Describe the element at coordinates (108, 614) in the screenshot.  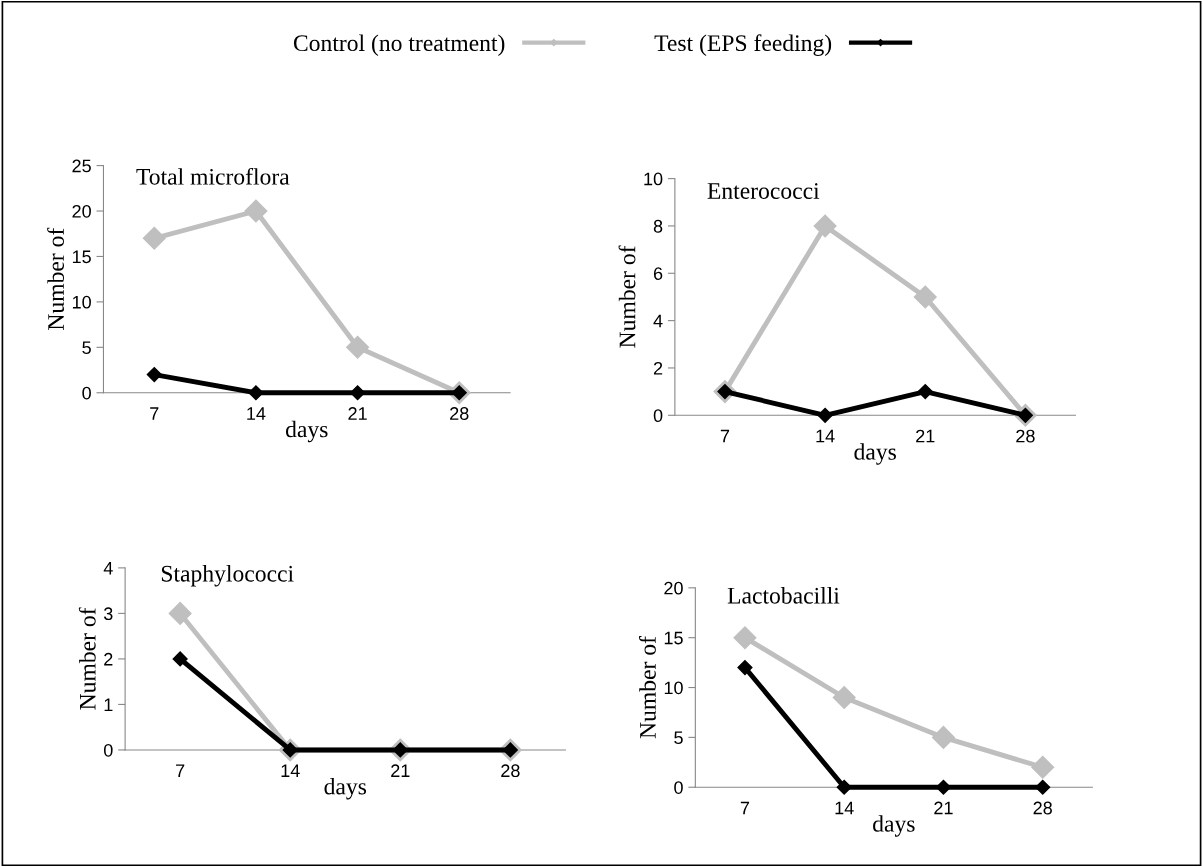
I see `y-tick-label: 3` at that location.